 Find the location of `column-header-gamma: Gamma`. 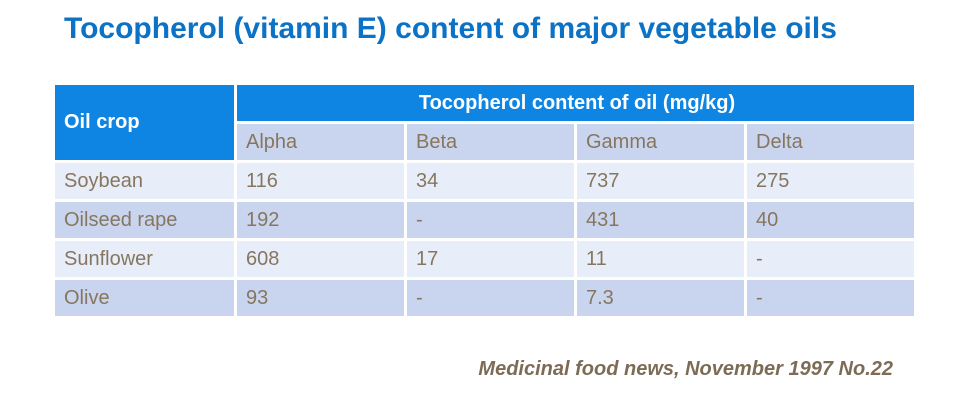

column-header-gamma: Gamma is located at coordinates (660, 142).